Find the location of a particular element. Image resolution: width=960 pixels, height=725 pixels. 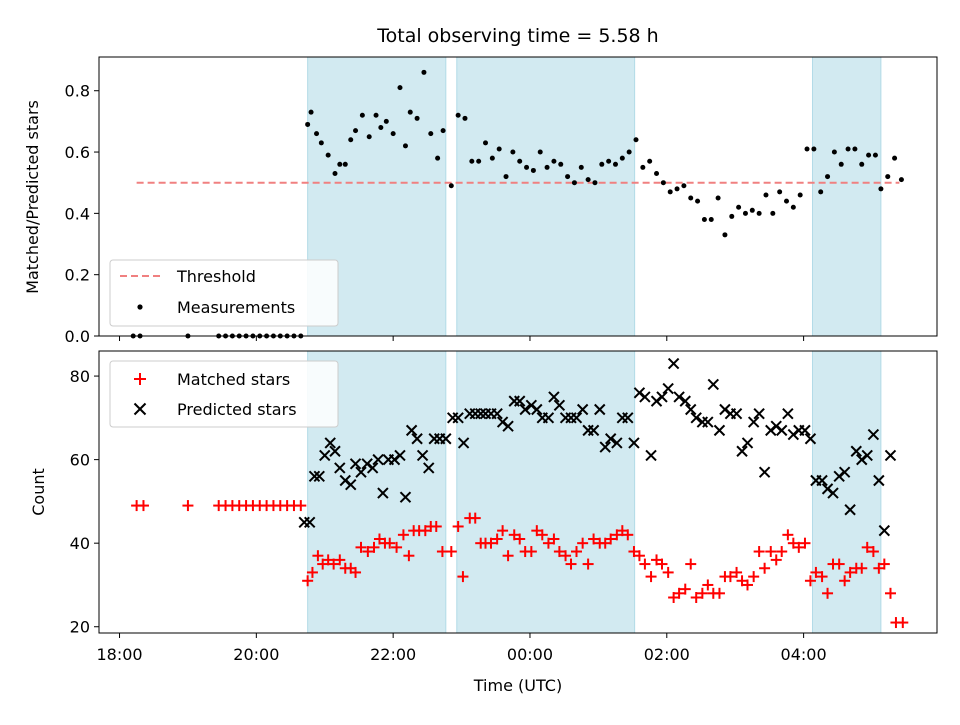

bottom-legend: Matched stars Predicted stars is located at coordinates (224, 394).